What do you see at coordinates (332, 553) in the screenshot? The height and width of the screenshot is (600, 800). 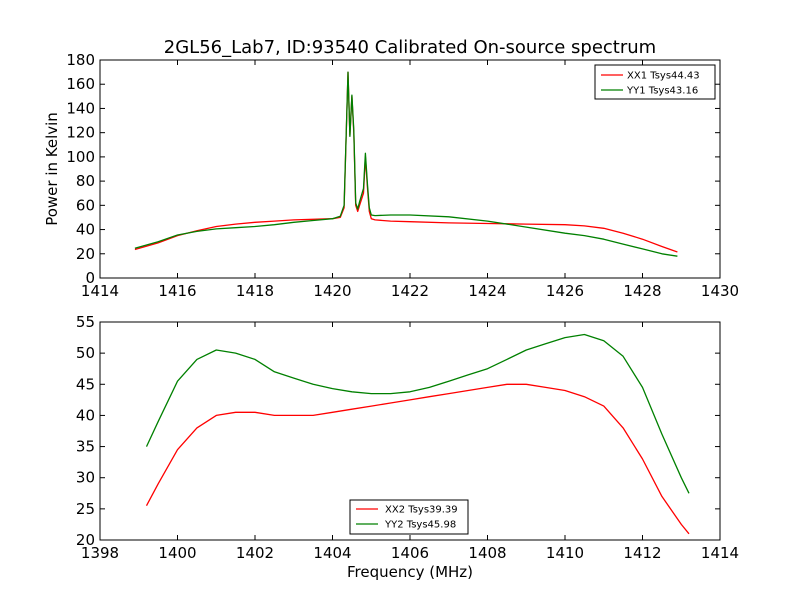 I see `bottom-x-tick-label: 1404` at bounding box center [332, 553].